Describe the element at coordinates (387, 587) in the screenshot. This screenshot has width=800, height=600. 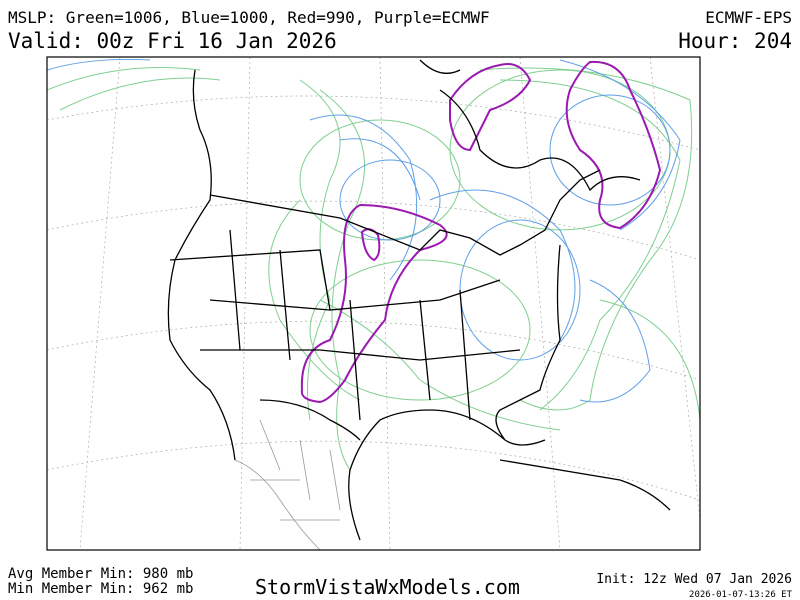
I see `site-text: StormVistaWxModels.com` at that location.